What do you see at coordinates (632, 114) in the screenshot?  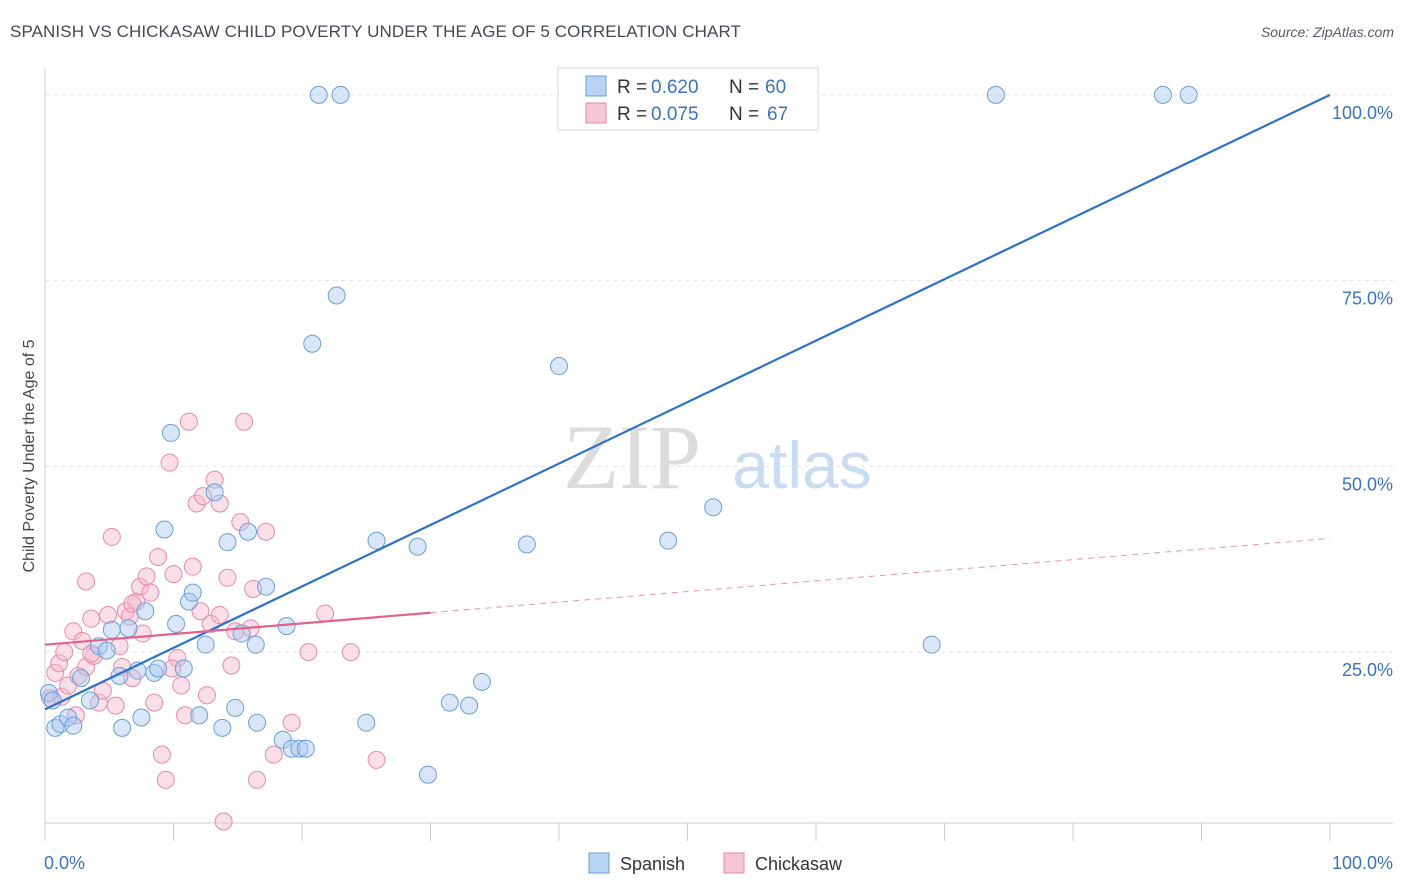 I see `legend-r-label-chickasaw: R =` at bounding box center [632, 114].